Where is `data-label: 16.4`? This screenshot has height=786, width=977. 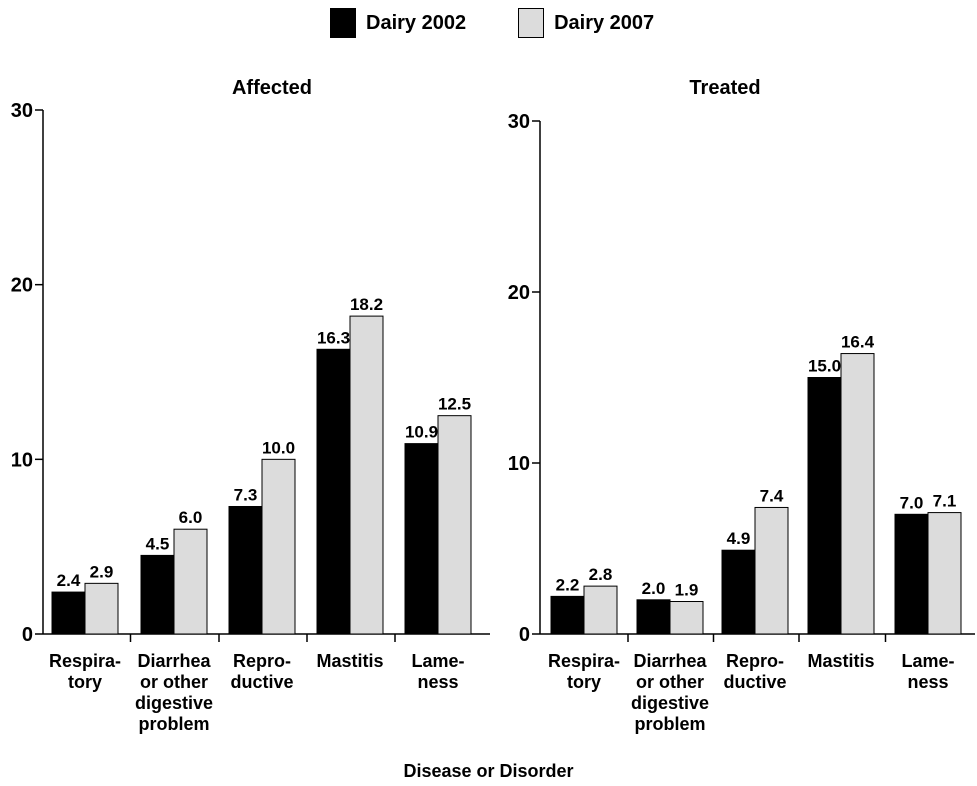 data-label: 16.4 is located at coordinates (858, 342).